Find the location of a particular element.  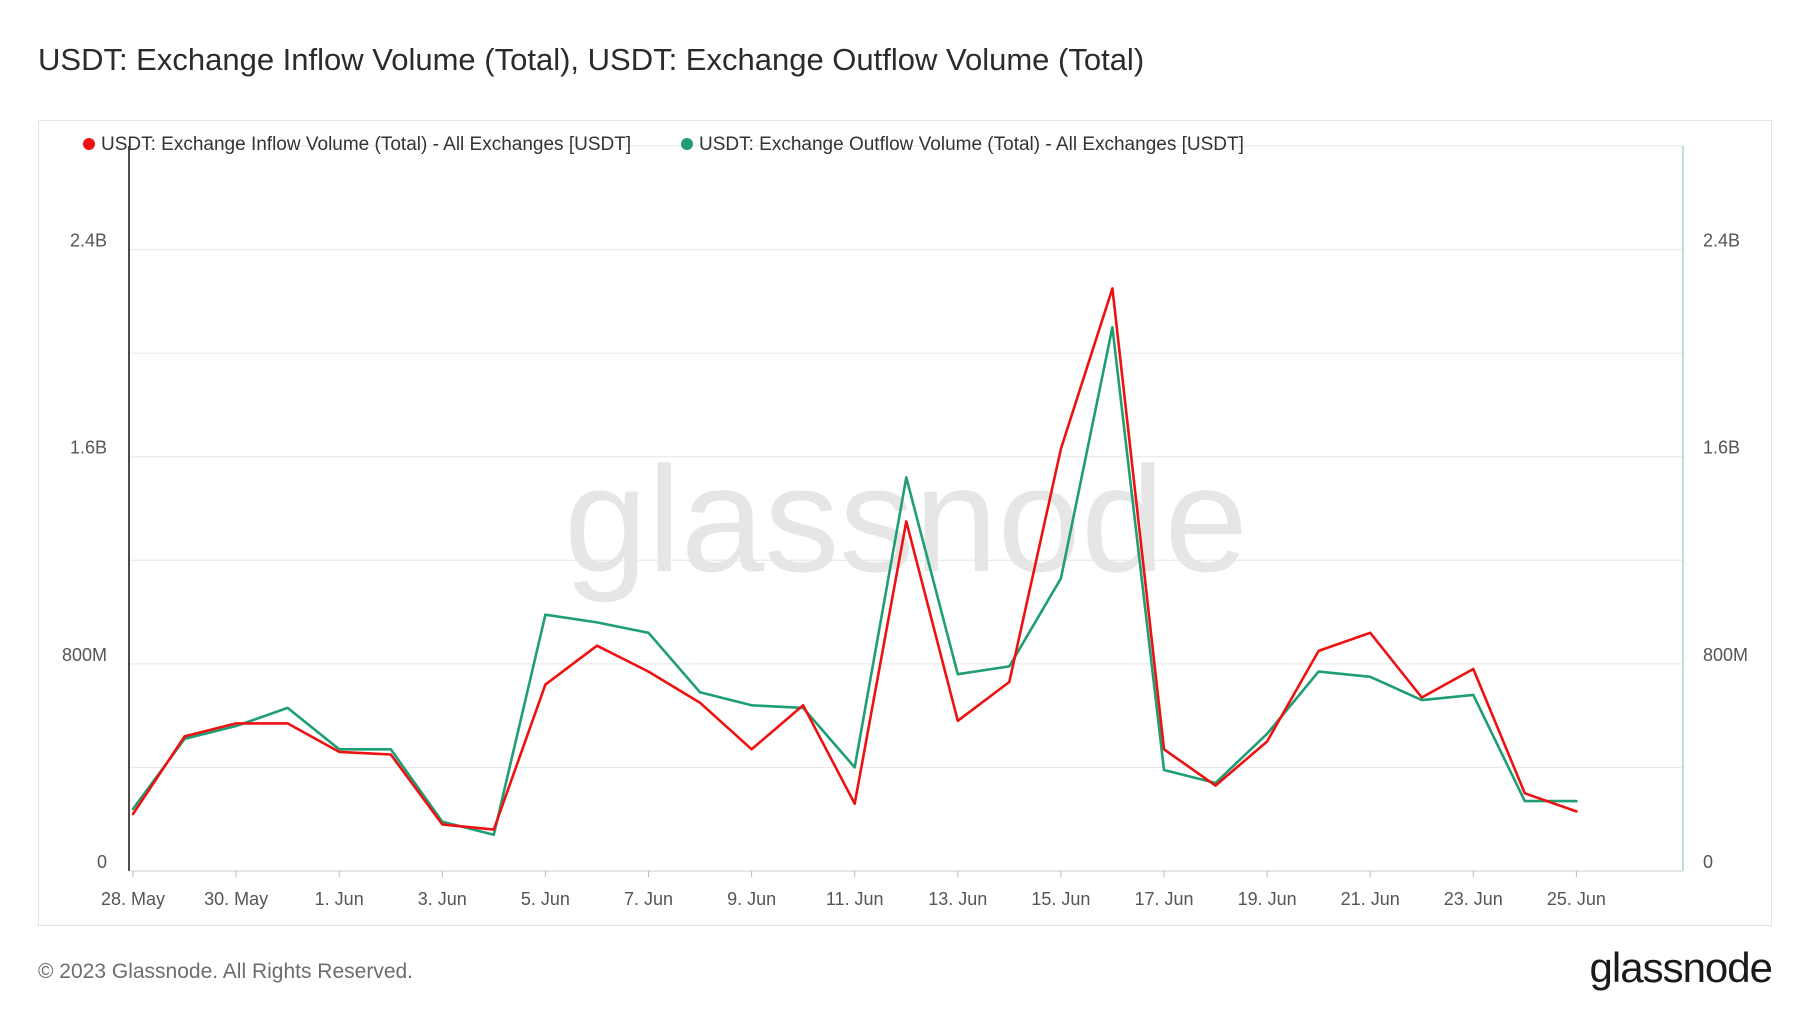

x-tick-label: 19. Jun is located at coordinates (1267, 899).